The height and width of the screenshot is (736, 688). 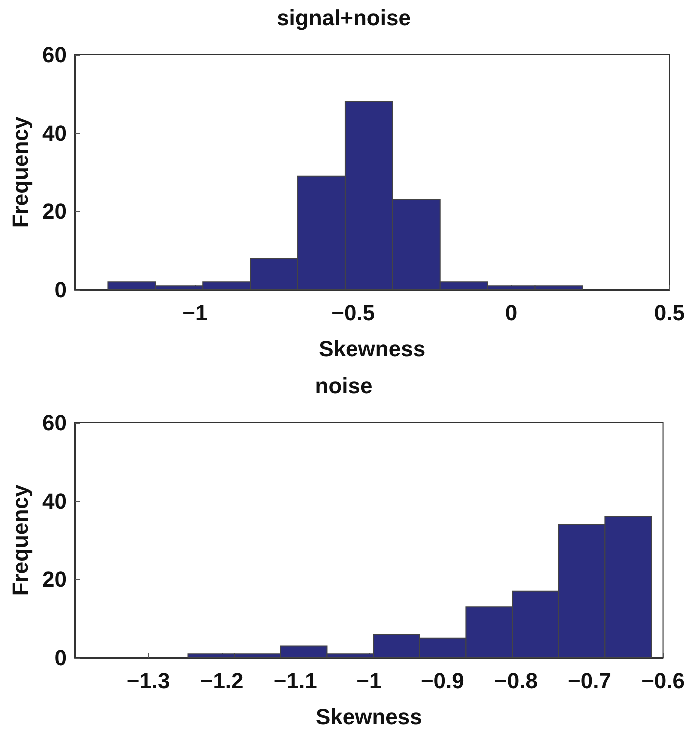 I want to click on x-tick-label: 0, so click(x=511, y=313).